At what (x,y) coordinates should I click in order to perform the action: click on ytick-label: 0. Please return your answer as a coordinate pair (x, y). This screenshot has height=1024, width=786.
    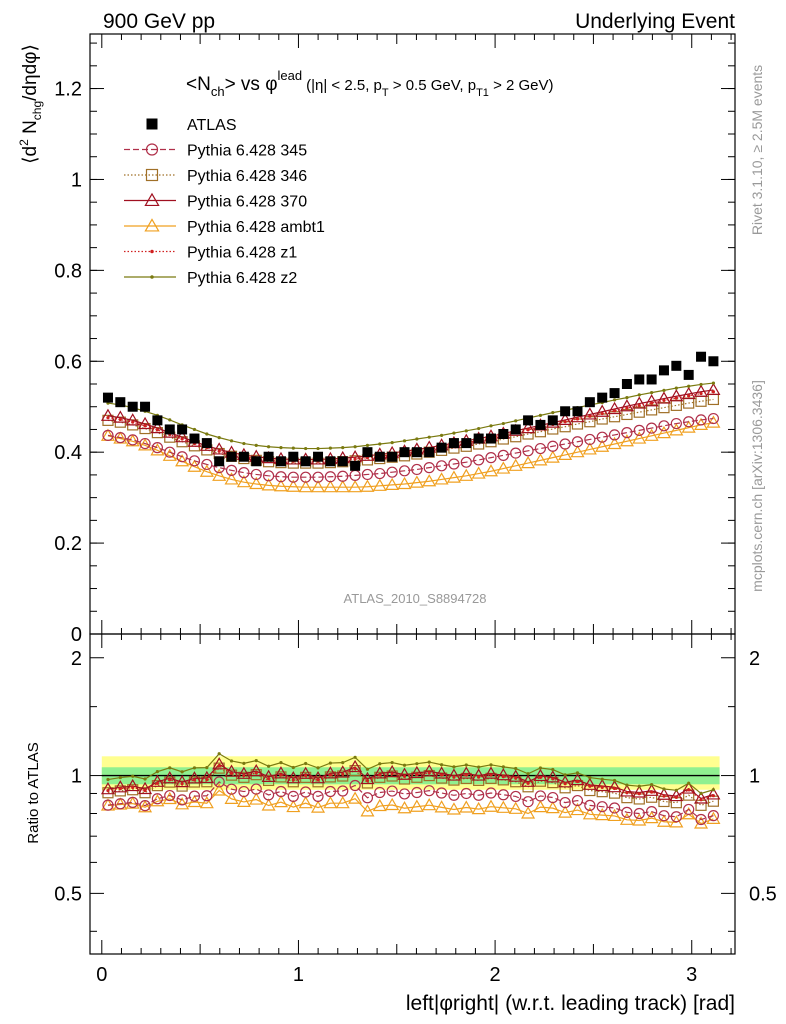
    Looking at the image, I should click on (76, 635).